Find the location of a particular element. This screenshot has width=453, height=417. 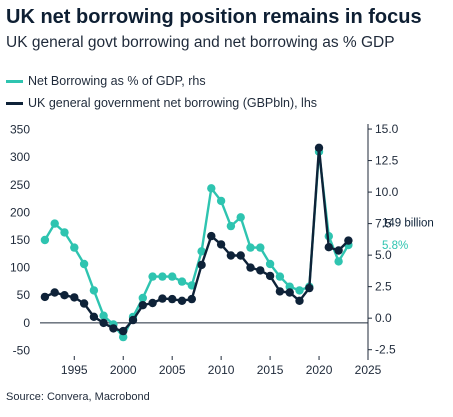

right-tick-label: 12.5 is located at coordinates (387, 161).